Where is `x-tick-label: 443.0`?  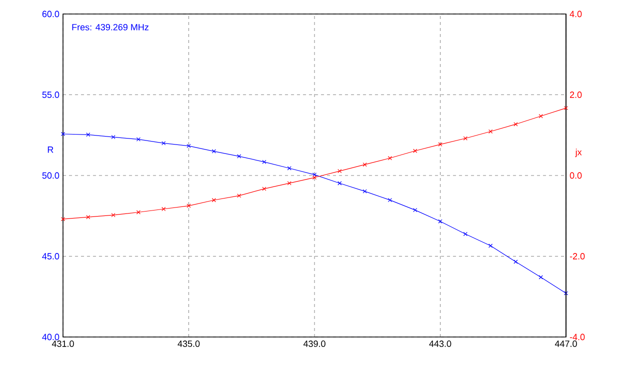
x-tick-label: 443.0 is located at coordinates (440, 343).